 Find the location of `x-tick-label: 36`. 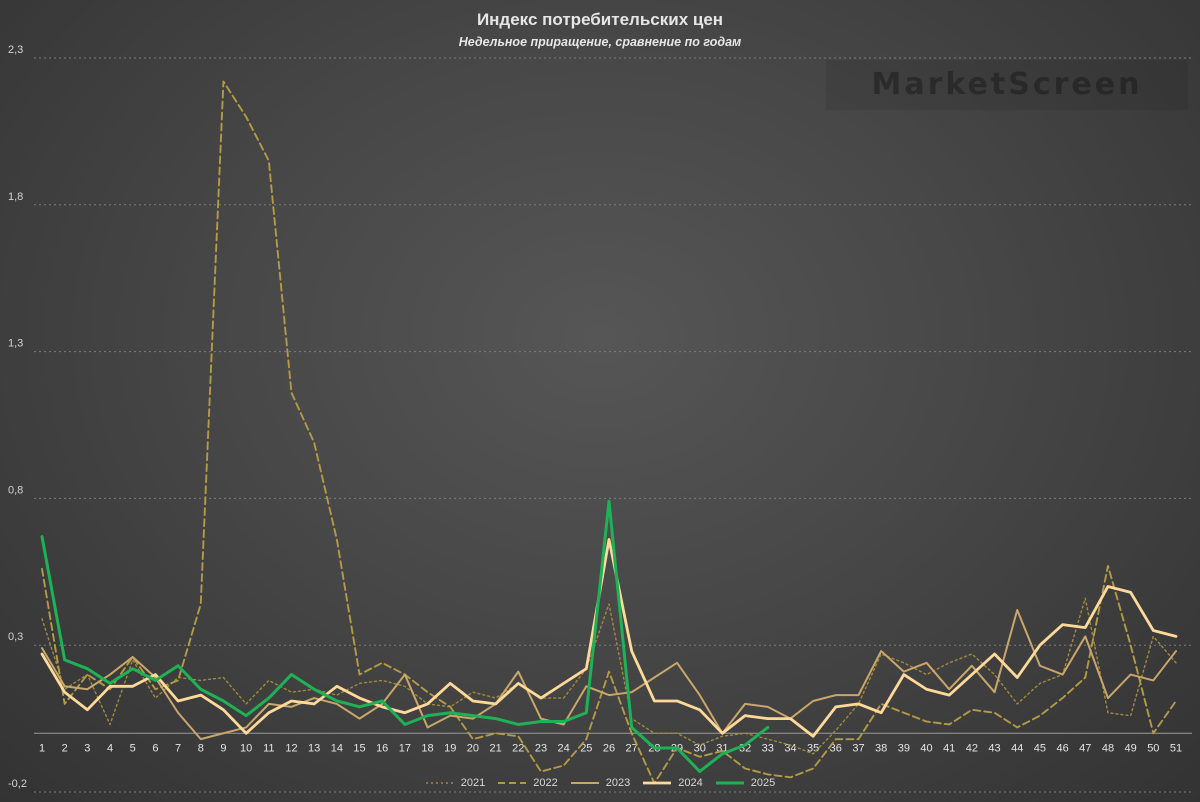

x-tick-label: 36 is located at coordinates (836, 748).